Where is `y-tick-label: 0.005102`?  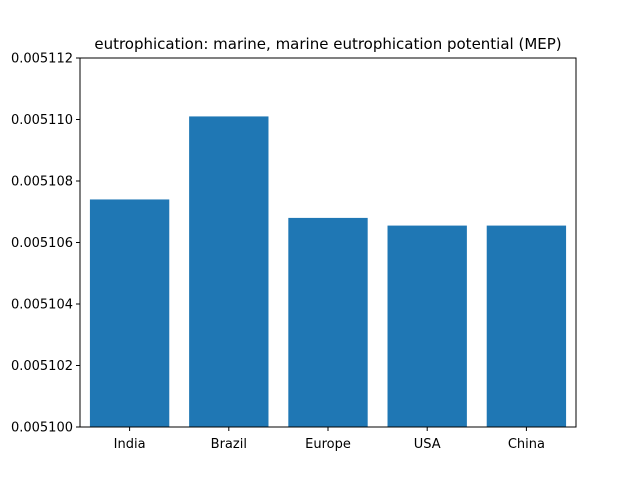
y-tick-label: 0.005102 is located at coordinates (42, 366).